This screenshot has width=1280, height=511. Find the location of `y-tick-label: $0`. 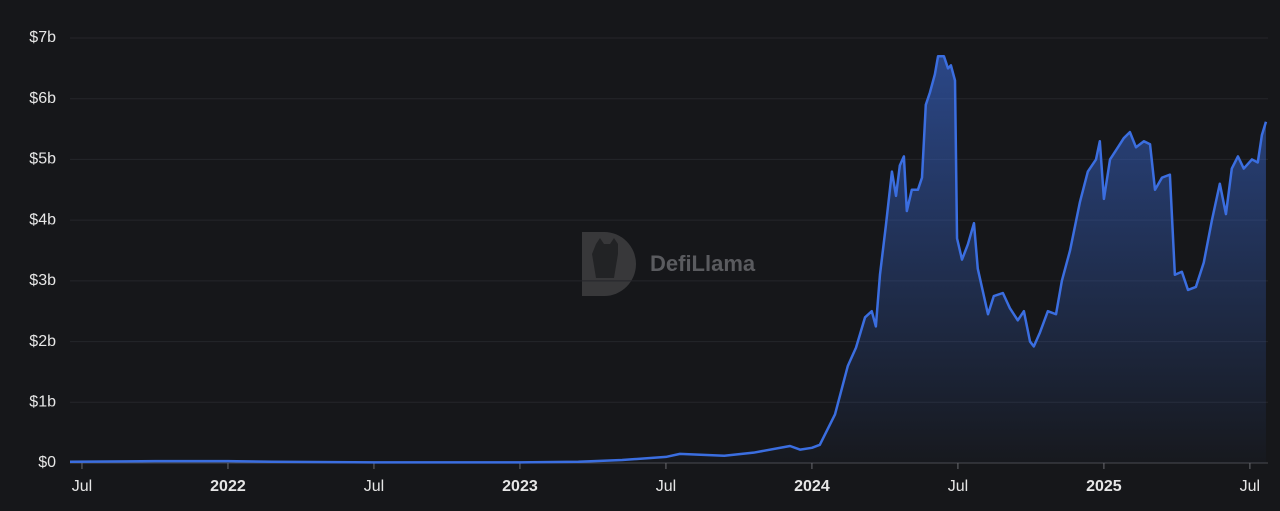

y-tick-label: $0 is located at coordinates (47, 462).